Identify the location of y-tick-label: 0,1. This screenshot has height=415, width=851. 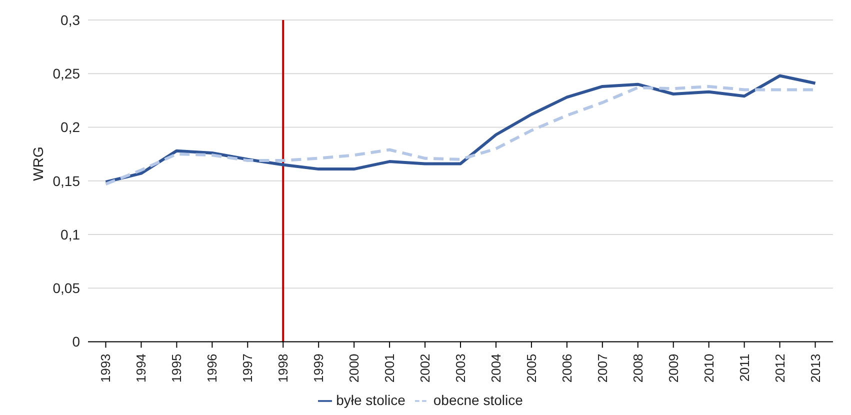
(70, 234).